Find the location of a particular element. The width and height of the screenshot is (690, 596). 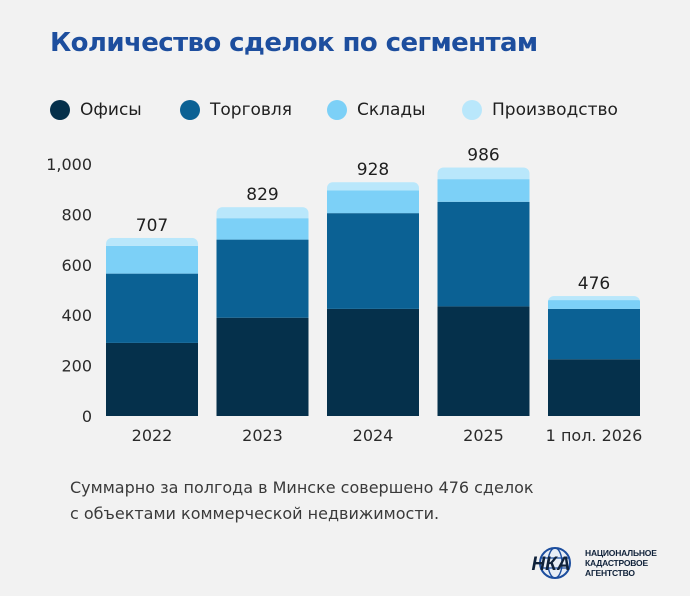

globe-logo-icon: НКА is located at coordinates (551, 563).